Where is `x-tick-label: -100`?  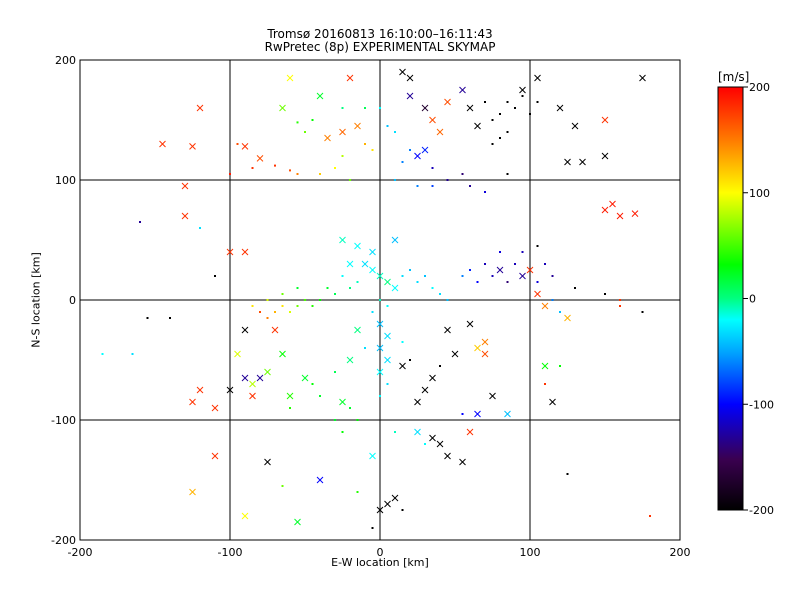 x-tick-label: -100 is located at coordinates (230, 552).